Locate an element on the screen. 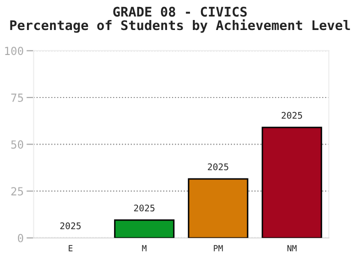 The height and width of the screenshot is (260, 360). chart-title: GRADE 08 - CIVICS Percentage of Students by Achievement Level is located at coordinates (180, 19).